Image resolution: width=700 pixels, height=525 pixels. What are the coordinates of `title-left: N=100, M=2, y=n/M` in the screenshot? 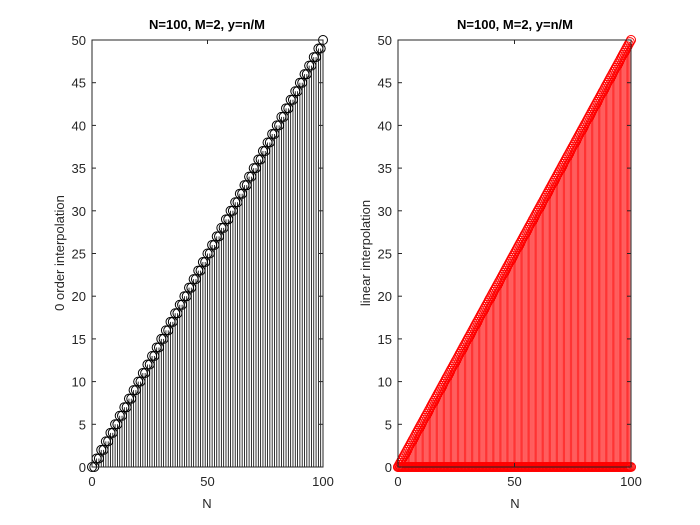 It's located at (207, 24).